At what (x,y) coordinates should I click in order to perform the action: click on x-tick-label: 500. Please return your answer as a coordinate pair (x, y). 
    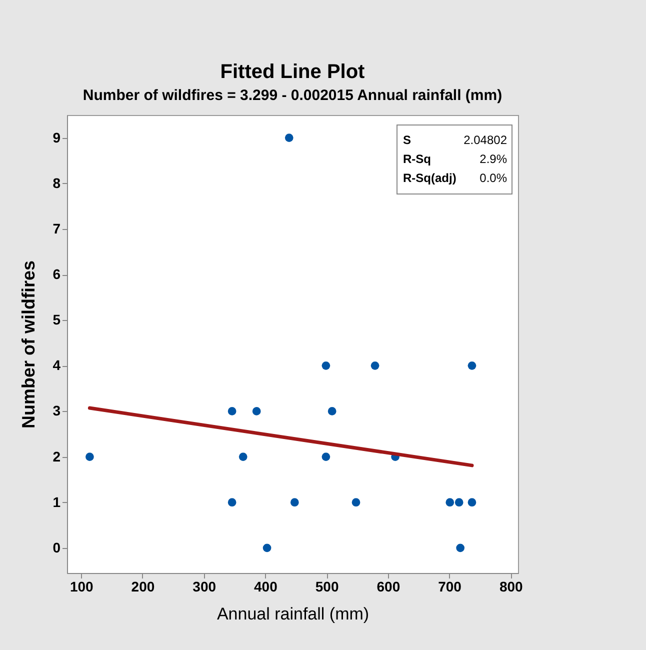
    Looking at the image, I should click on (327, 586).